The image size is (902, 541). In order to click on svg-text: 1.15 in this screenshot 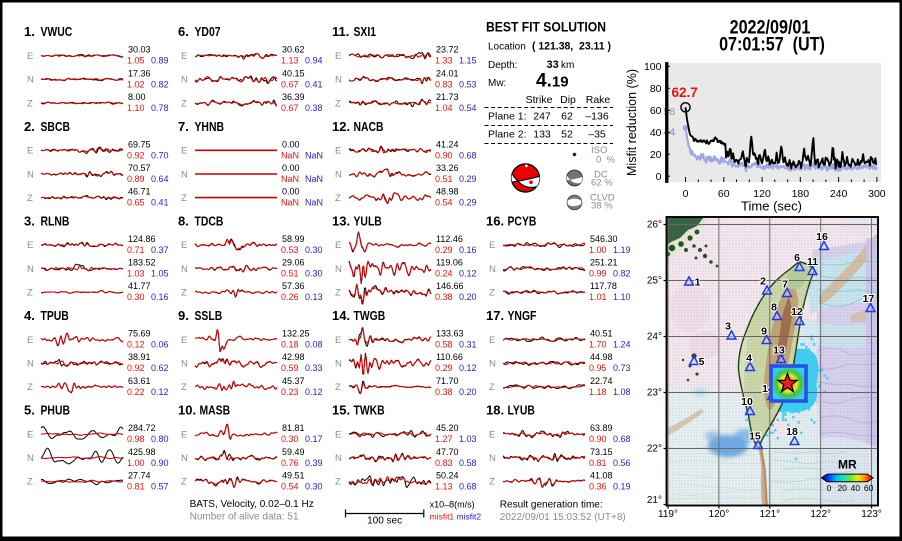, I will do `click(468, 61)`.